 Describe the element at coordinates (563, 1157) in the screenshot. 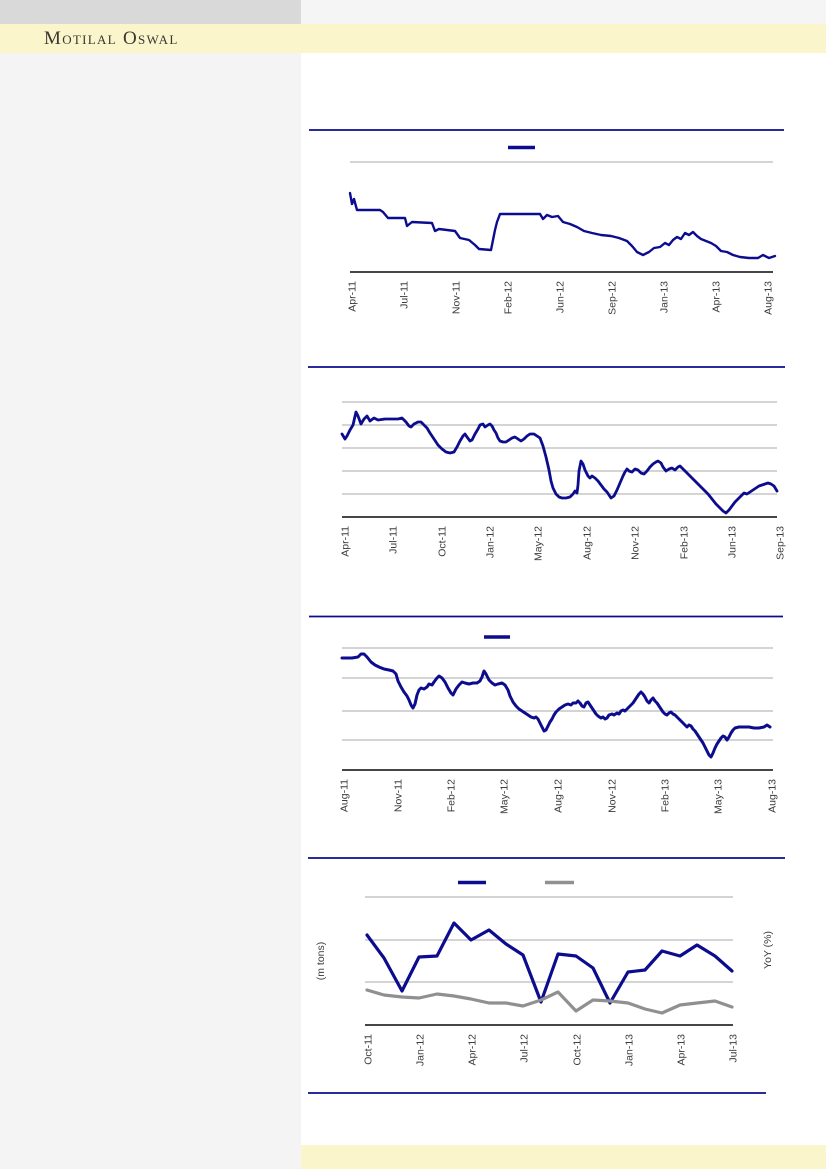

I see `footer-band` at that location.